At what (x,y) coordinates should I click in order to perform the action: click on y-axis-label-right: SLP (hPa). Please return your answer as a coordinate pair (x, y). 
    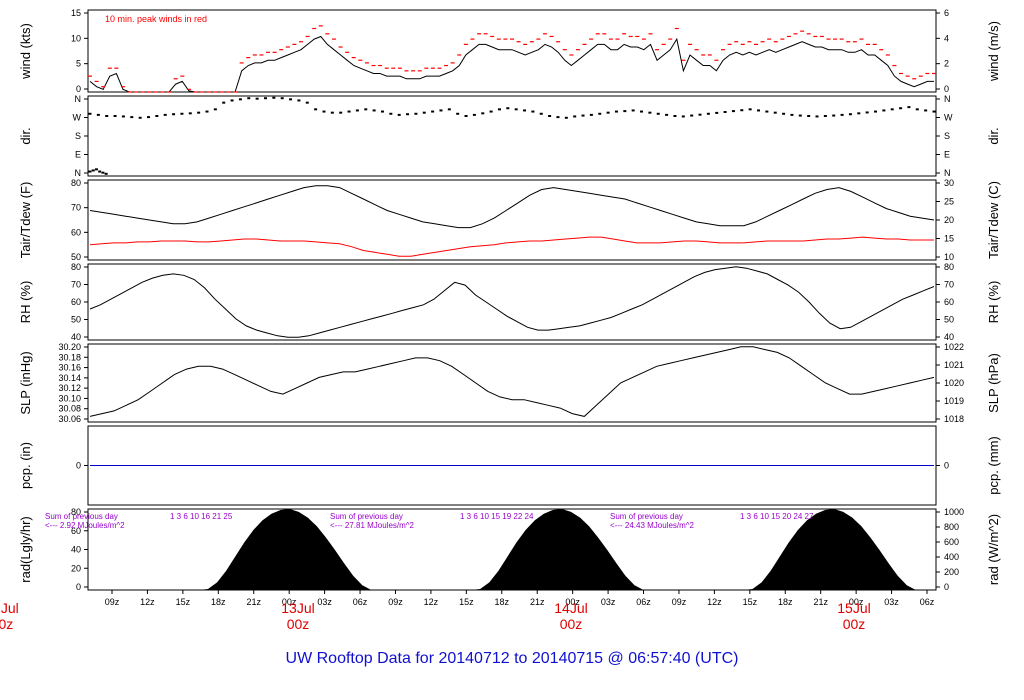
    Looking at the image, I should click on (993, 383).